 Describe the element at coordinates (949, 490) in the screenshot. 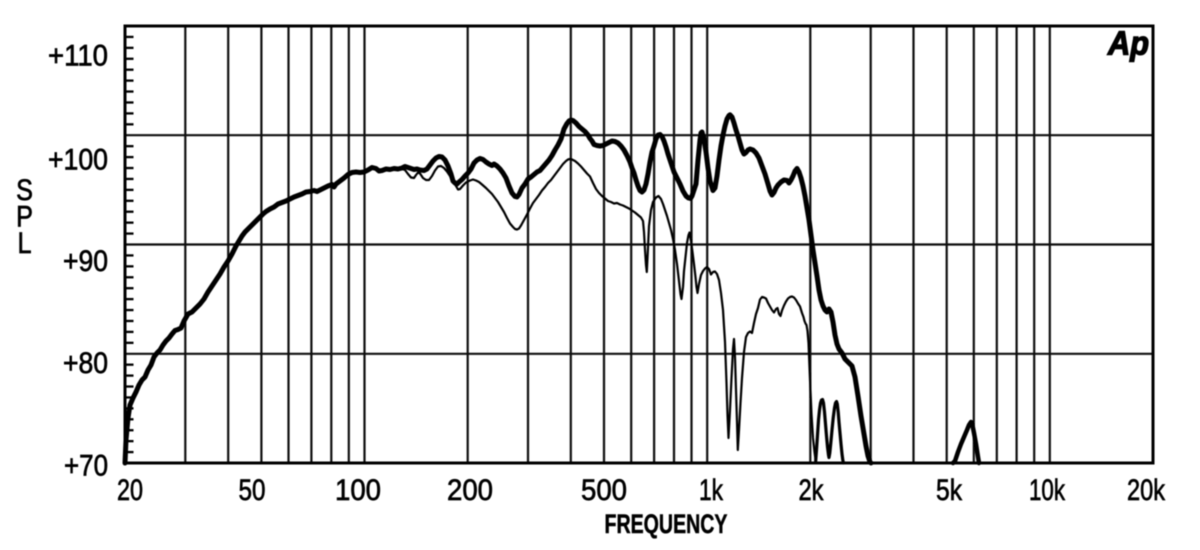

I see `svg-text: 5k` at that location.